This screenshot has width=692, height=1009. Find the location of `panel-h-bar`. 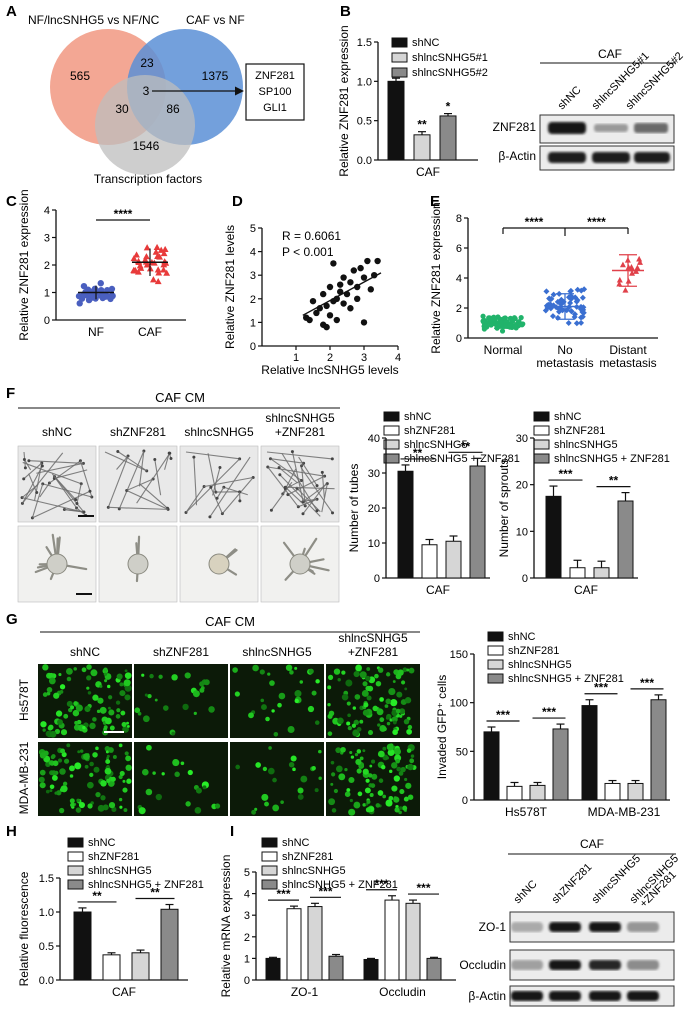

panel-h-bar is located at coordinates (82, 946).